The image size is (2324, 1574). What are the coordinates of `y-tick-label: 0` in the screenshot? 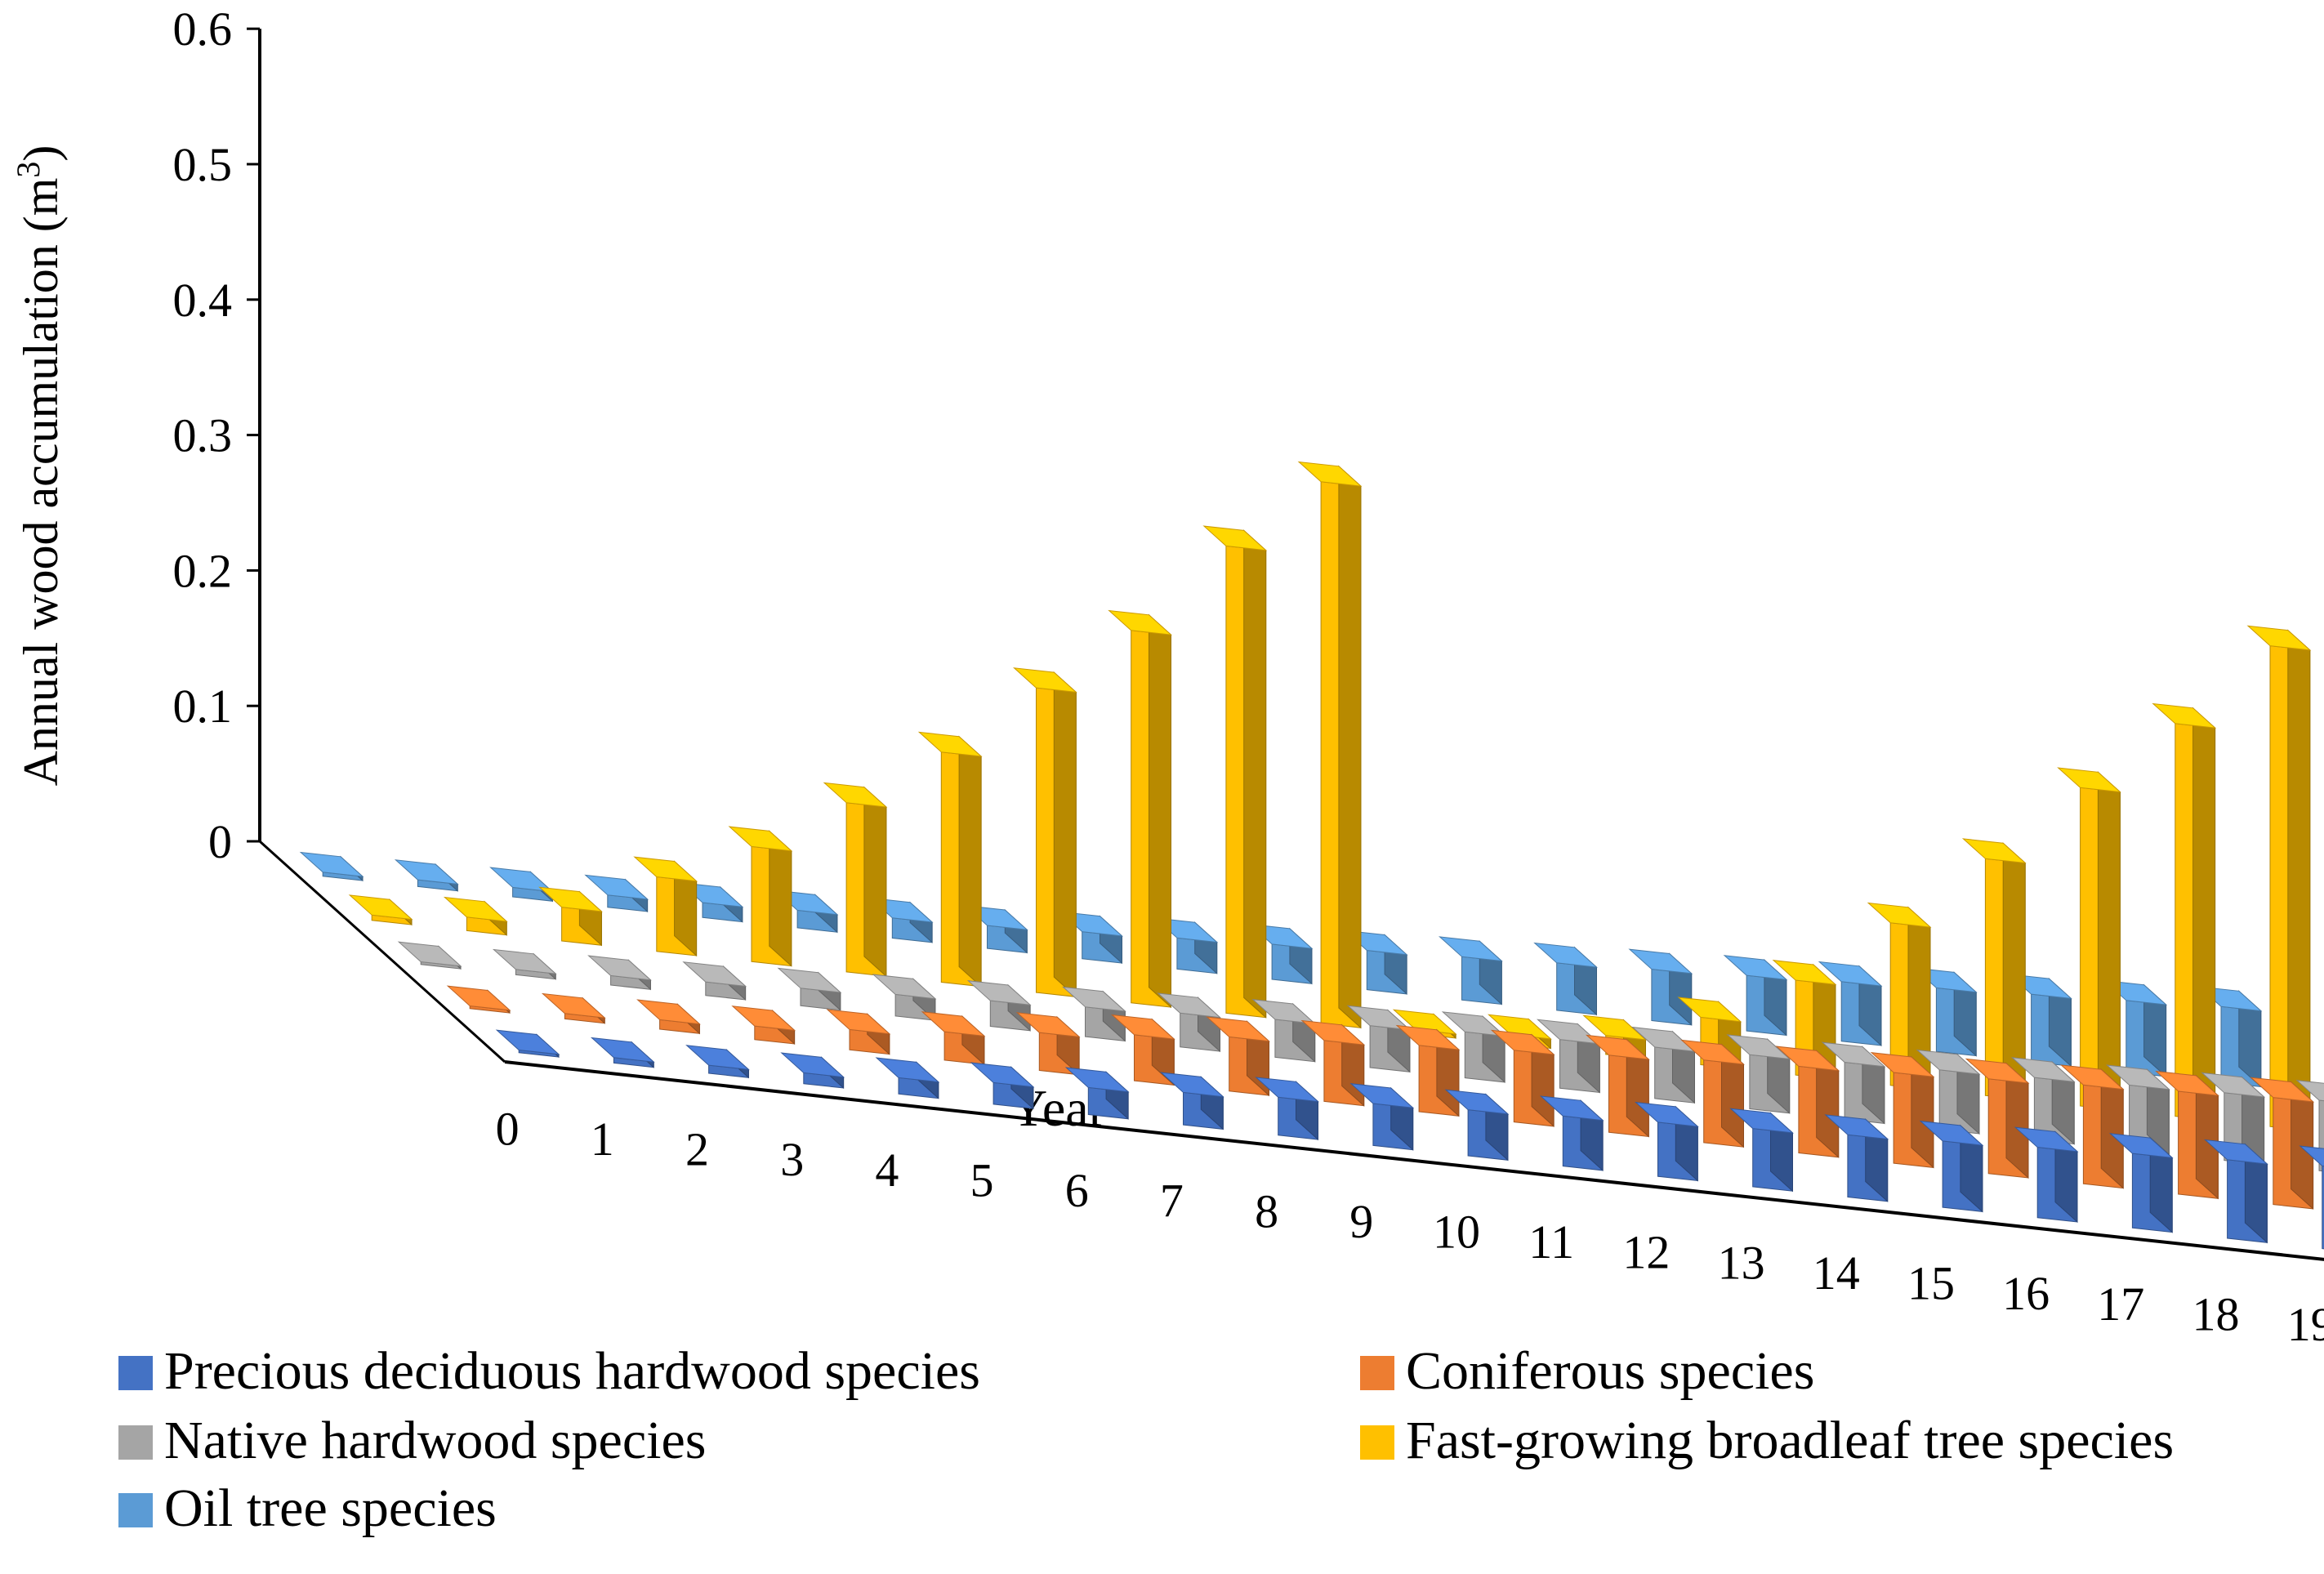 It's located at (220, 841).